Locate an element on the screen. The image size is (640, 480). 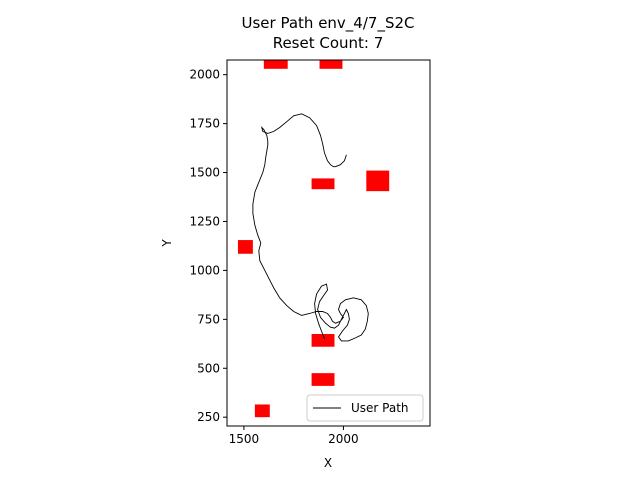
chart-title-line2: Reset Count: 7 is located at coordinates (328, 43).